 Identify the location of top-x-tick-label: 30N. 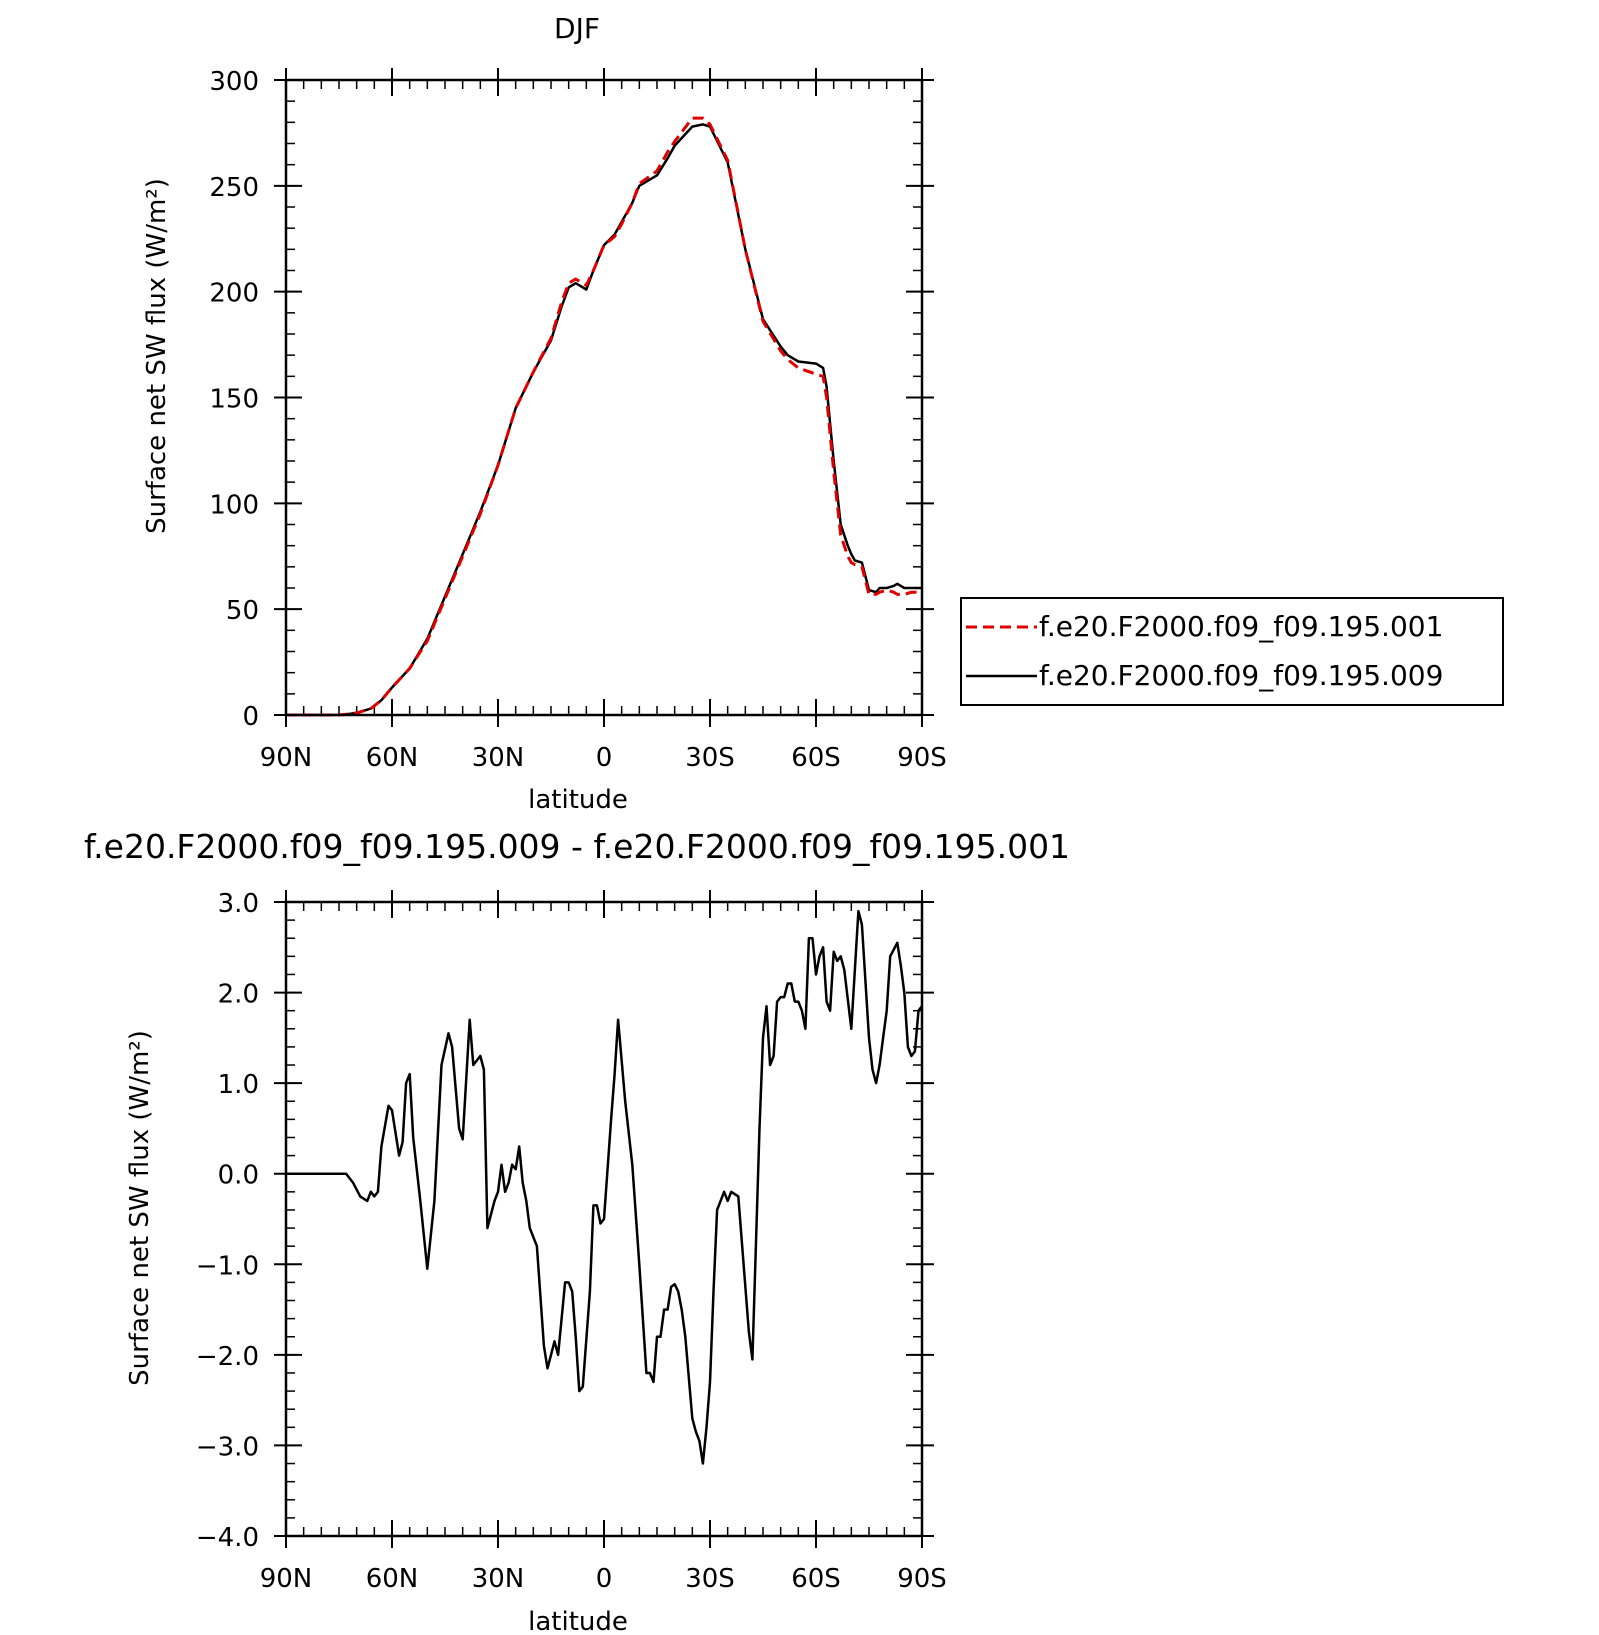
(498, 758).